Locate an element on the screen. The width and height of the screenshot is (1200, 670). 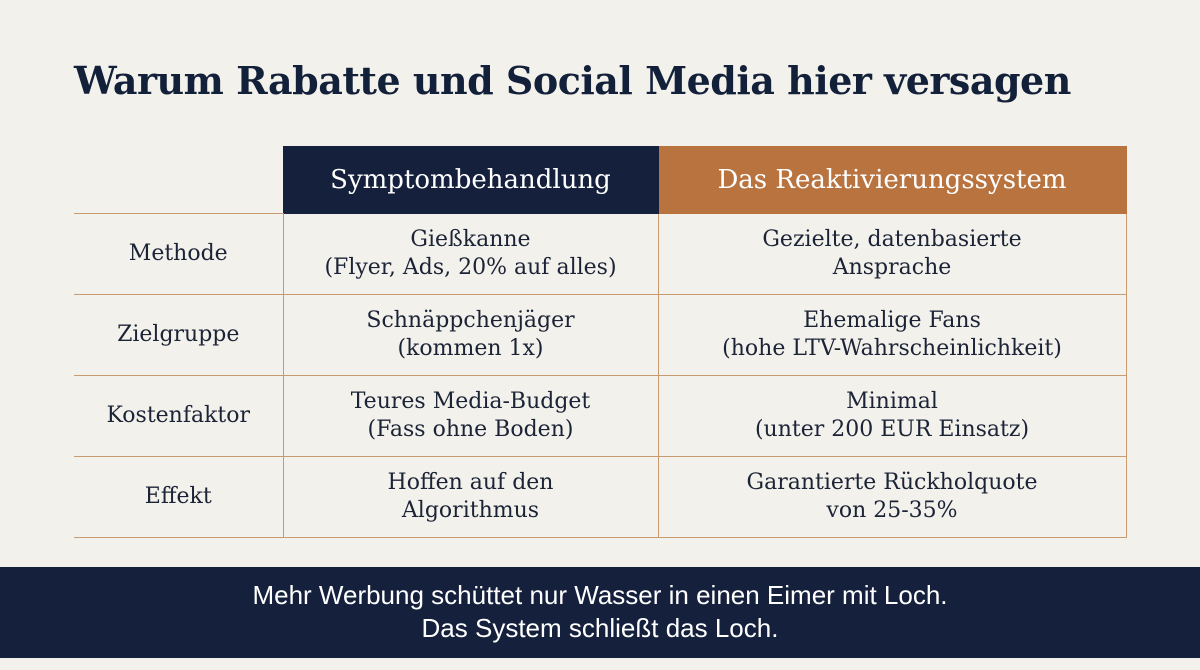
cell-text: Minimal is located at coordinates (892, 401).